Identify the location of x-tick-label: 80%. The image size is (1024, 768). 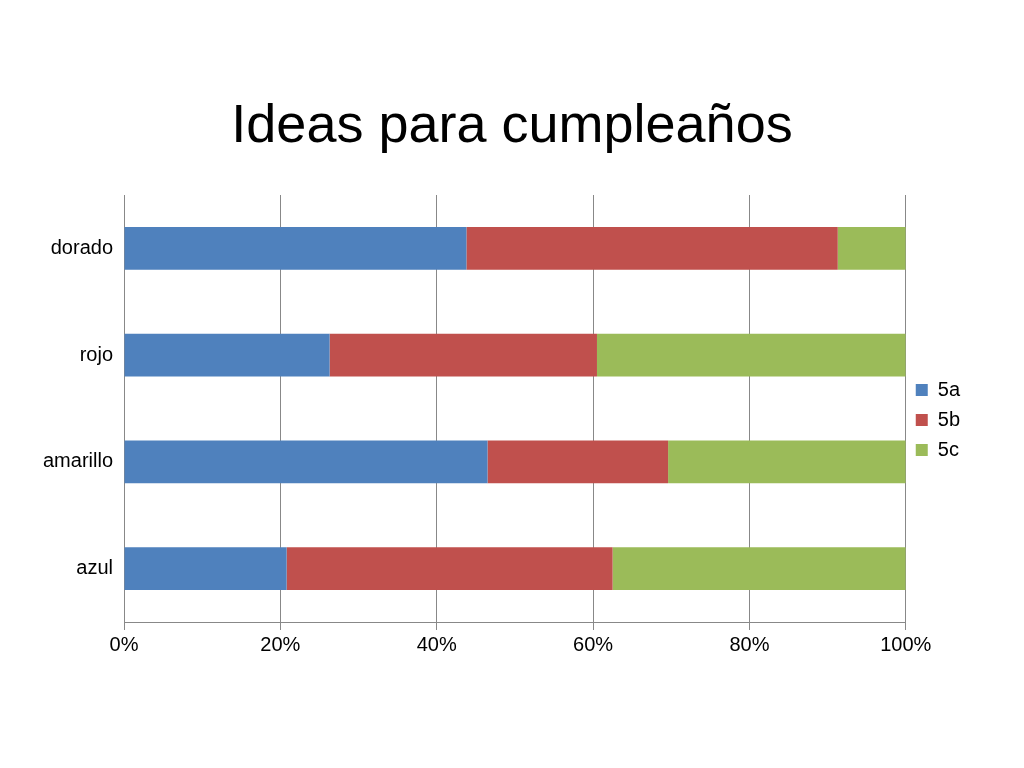
(749, 643).